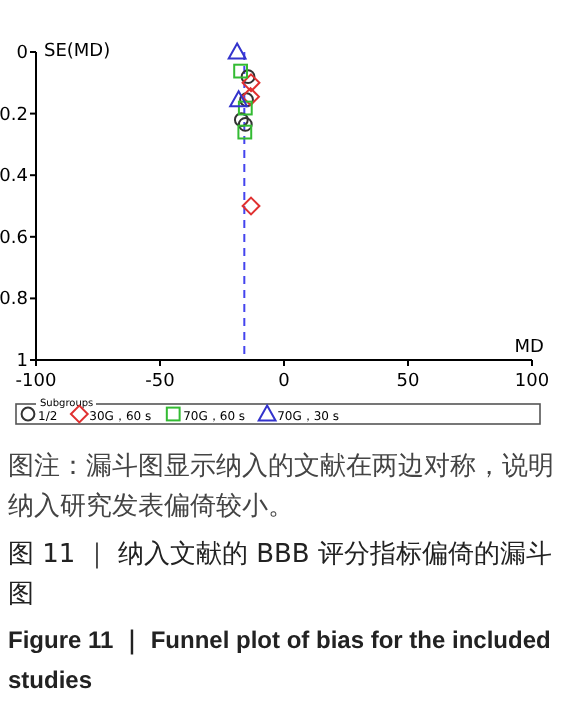 The width and height of the screenshot is (568, 714). What do you see at coordinates (280, 661) in the screenshot?
I see `text: Figure 11 ｜ Funnel plot of bias for the included studies` at bounding box center [280, 661].